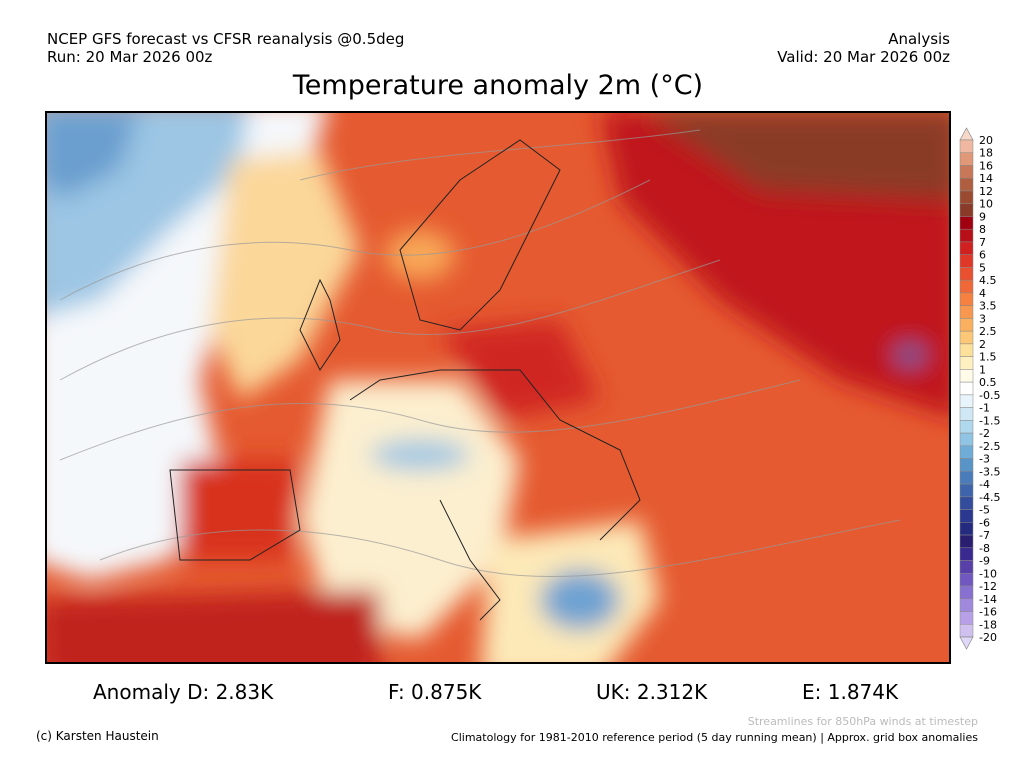 The height and width of the screenshot is (768, 1024). What do you see at coordinates (984, 408) in the screenshot?
I see `colorbar-label: -1` at bounding box center [984, 408].